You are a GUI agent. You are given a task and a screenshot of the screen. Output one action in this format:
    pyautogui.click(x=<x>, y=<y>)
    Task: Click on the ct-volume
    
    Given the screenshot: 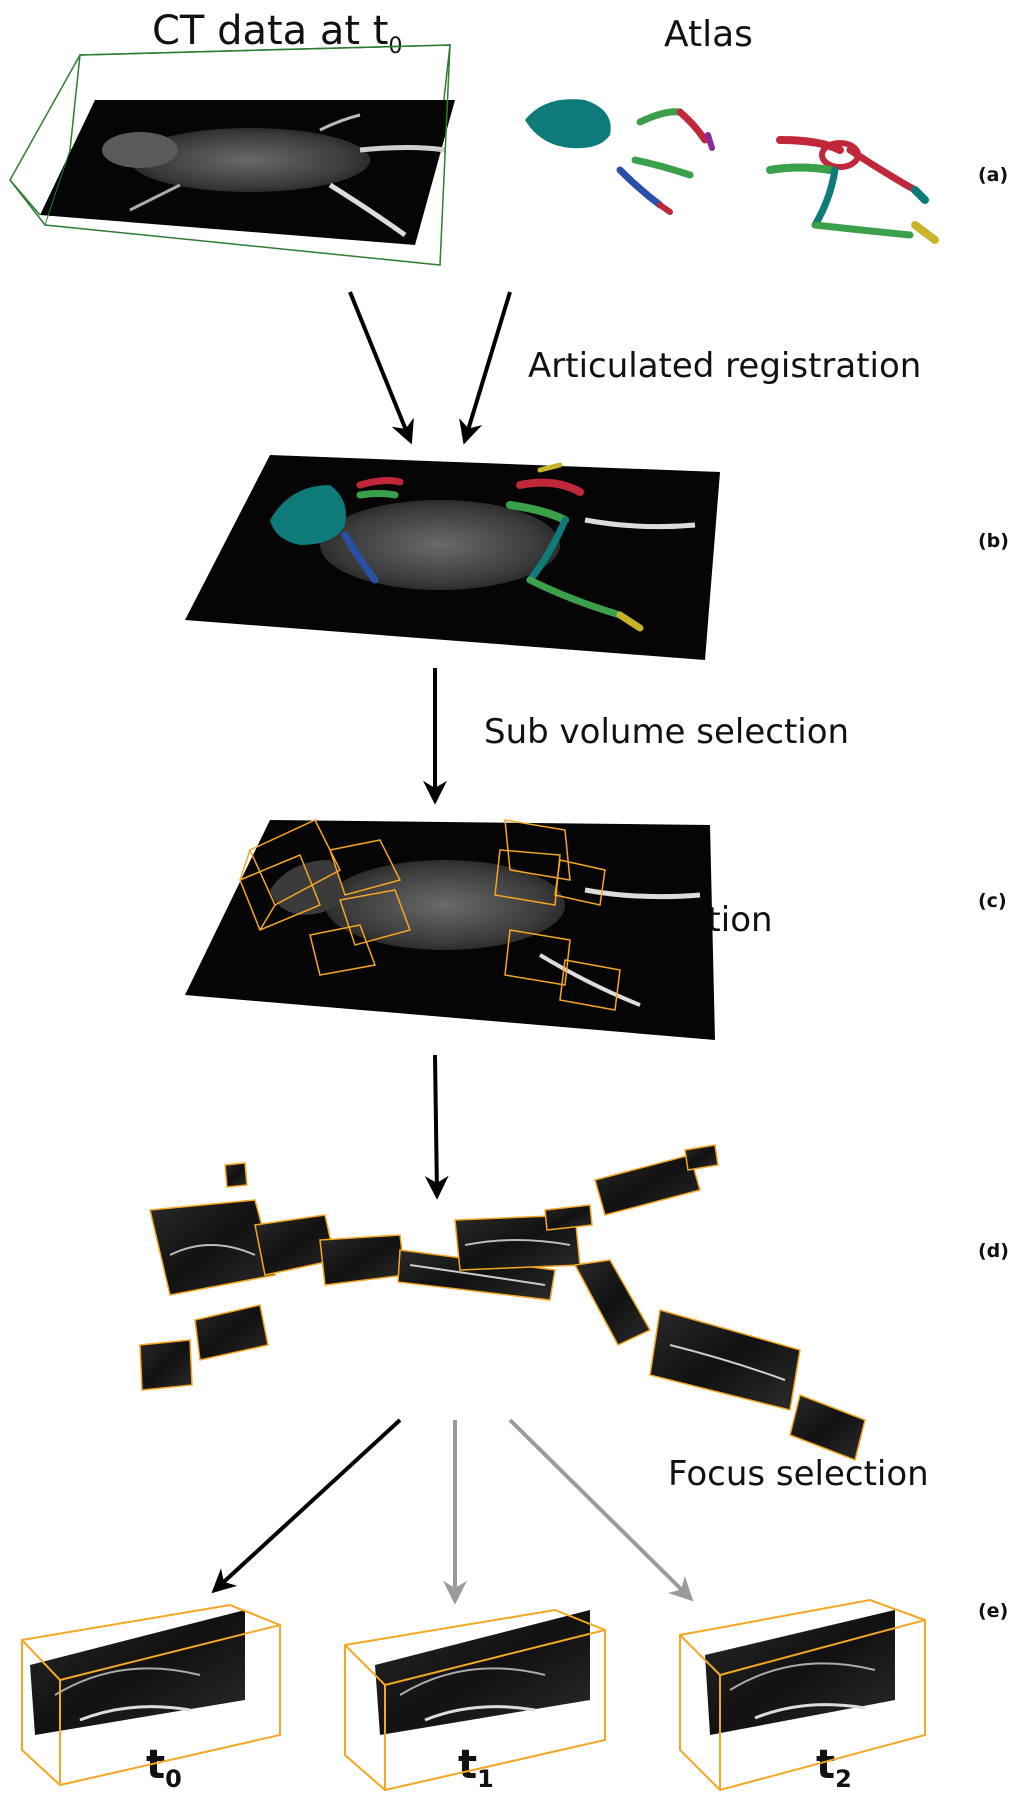 What is the action you would take?
    pyautogui.click(x=232, y=155)
    